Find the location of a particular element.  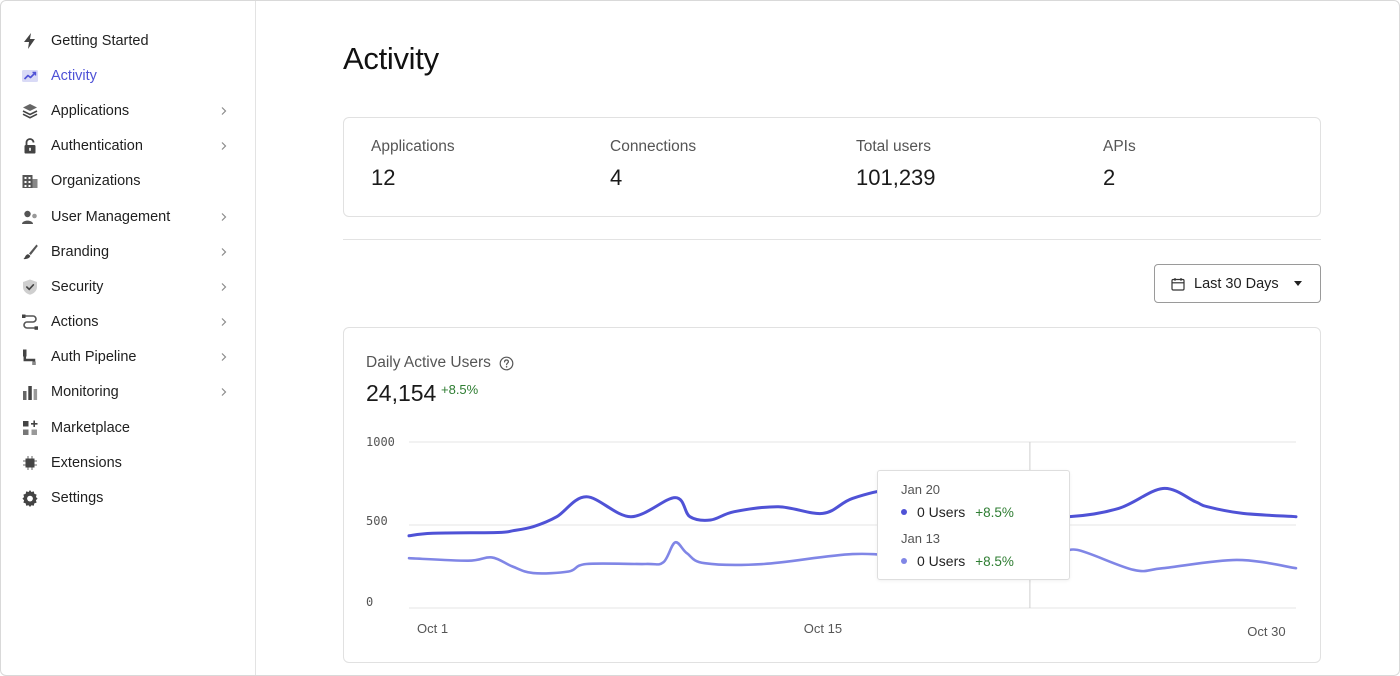

pipeline-icon is located at coordinates (29, 357).